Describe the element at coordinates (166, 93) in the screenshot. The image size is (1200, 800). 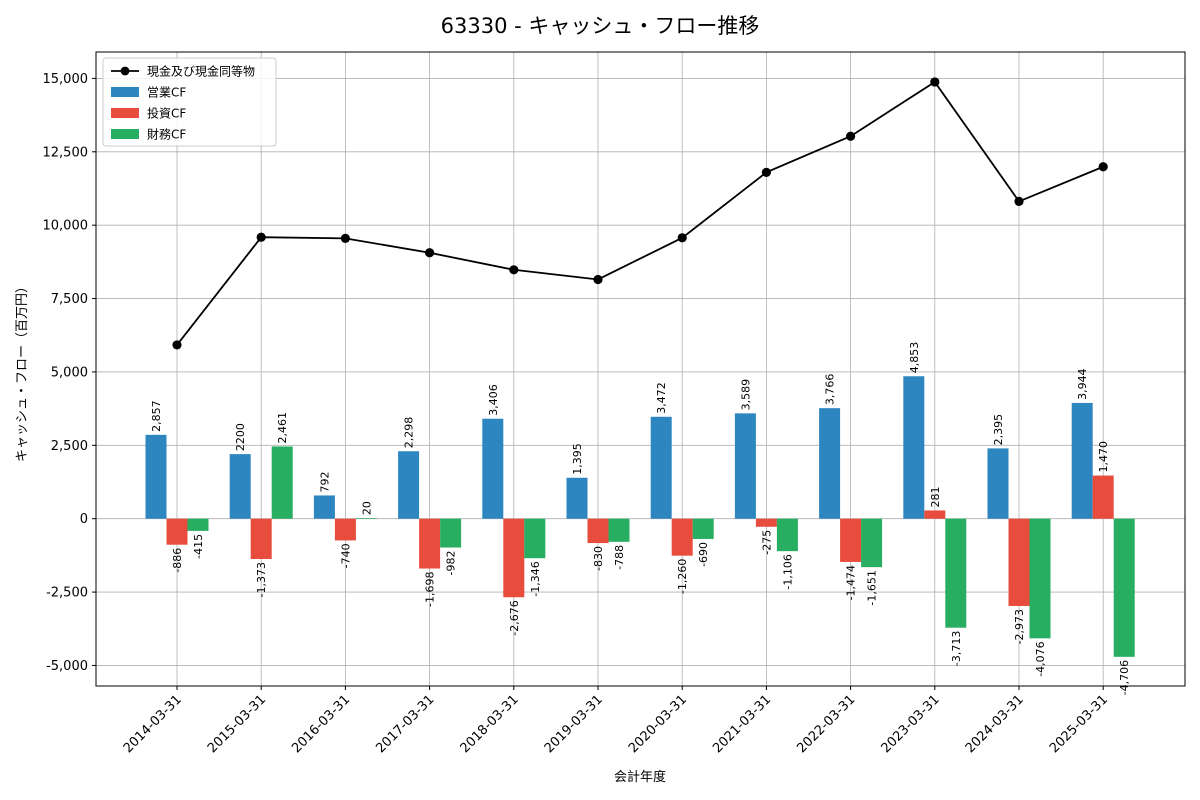
I see `legend-entry: 営業CF` at that location.